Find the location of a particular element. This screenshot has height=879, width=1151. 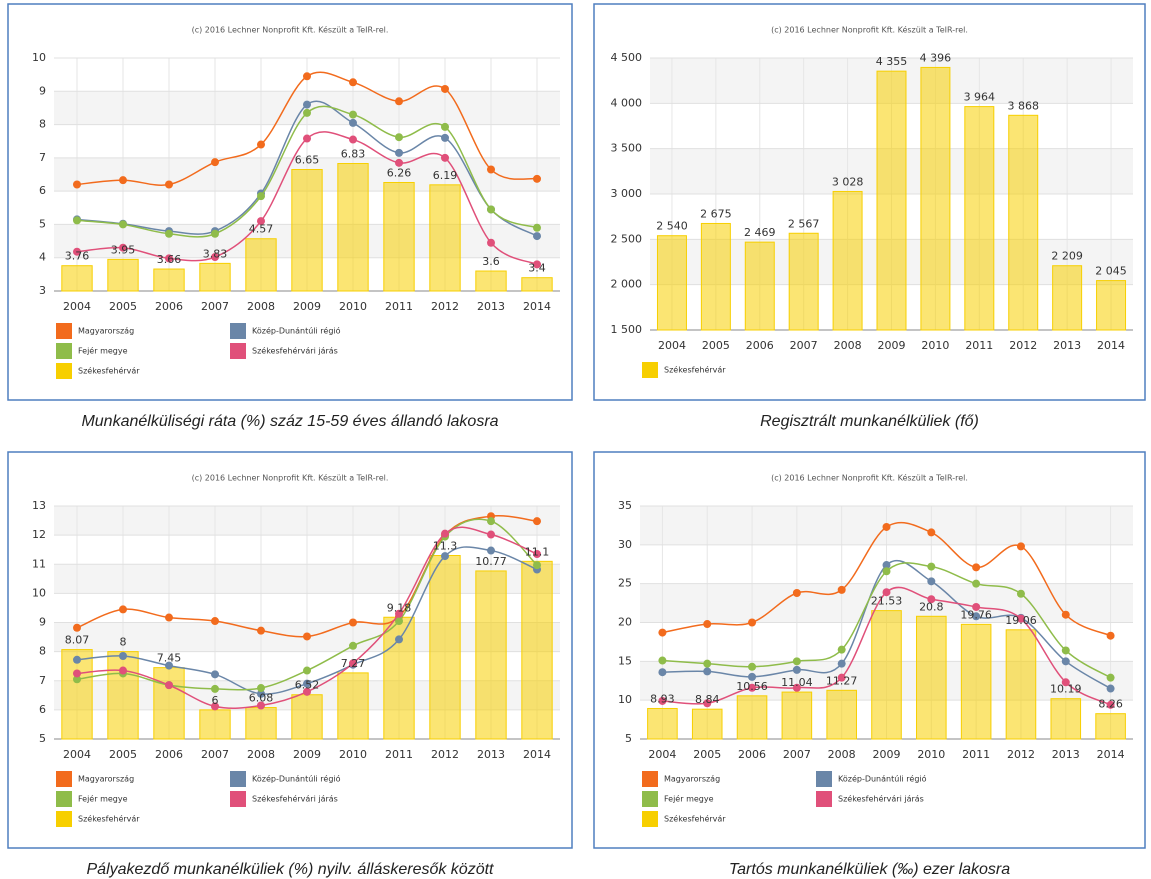

value-label: 20.8 is located at coordinates (931, 606).